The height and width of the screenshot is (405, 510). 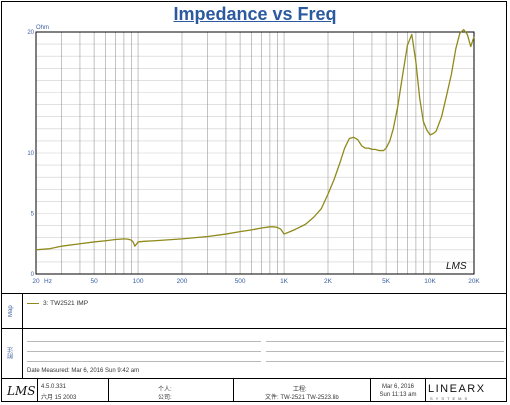 What do you see at coordinates (33, 215) in the screenshot?
I see `y-tick-label: 5` at bounding box center [33, 215].